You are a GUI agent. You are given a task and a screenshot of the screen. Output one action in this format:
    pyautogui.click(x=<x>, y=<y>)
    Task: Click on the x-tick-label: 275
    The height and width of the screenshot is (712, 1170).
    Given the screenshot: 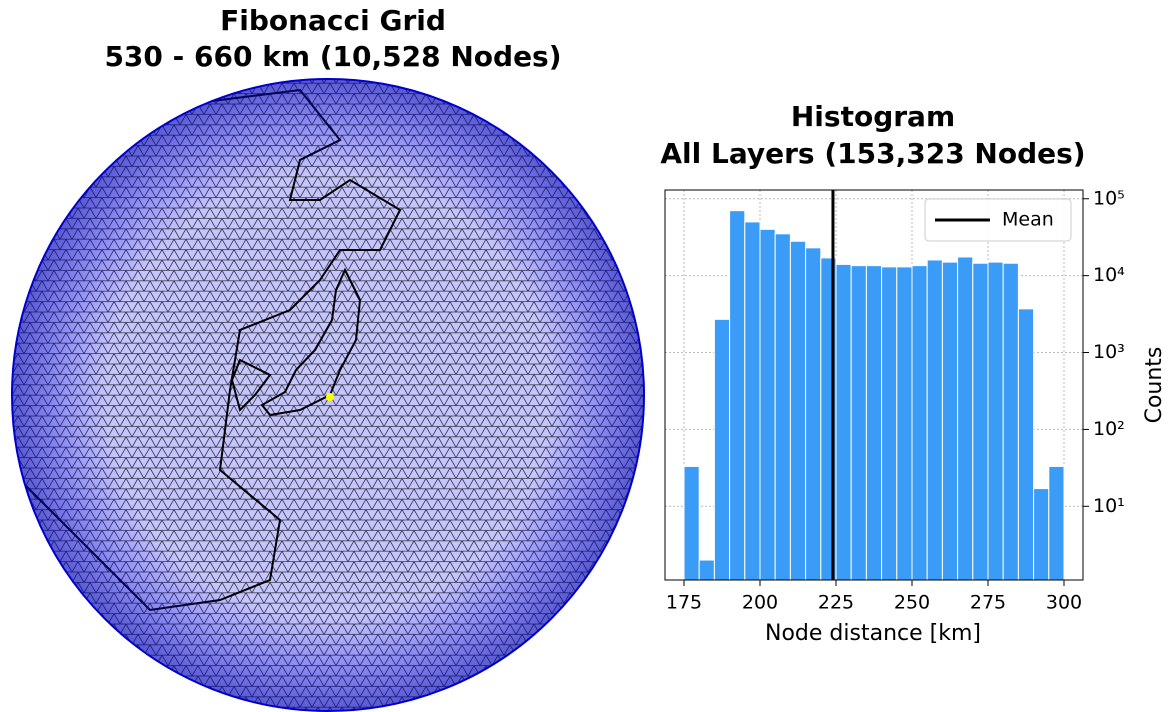 What is the action you would take?
    pyautogui.click(x=988, y=603)
    